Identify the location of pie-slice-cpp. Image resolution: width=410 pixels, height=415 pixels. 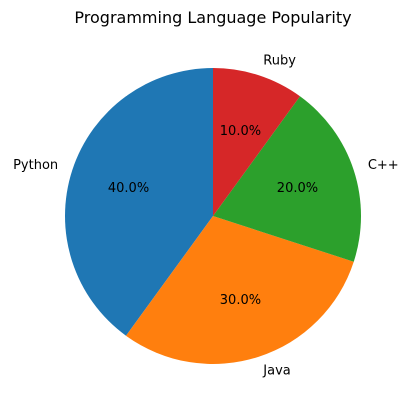
(287, 179).